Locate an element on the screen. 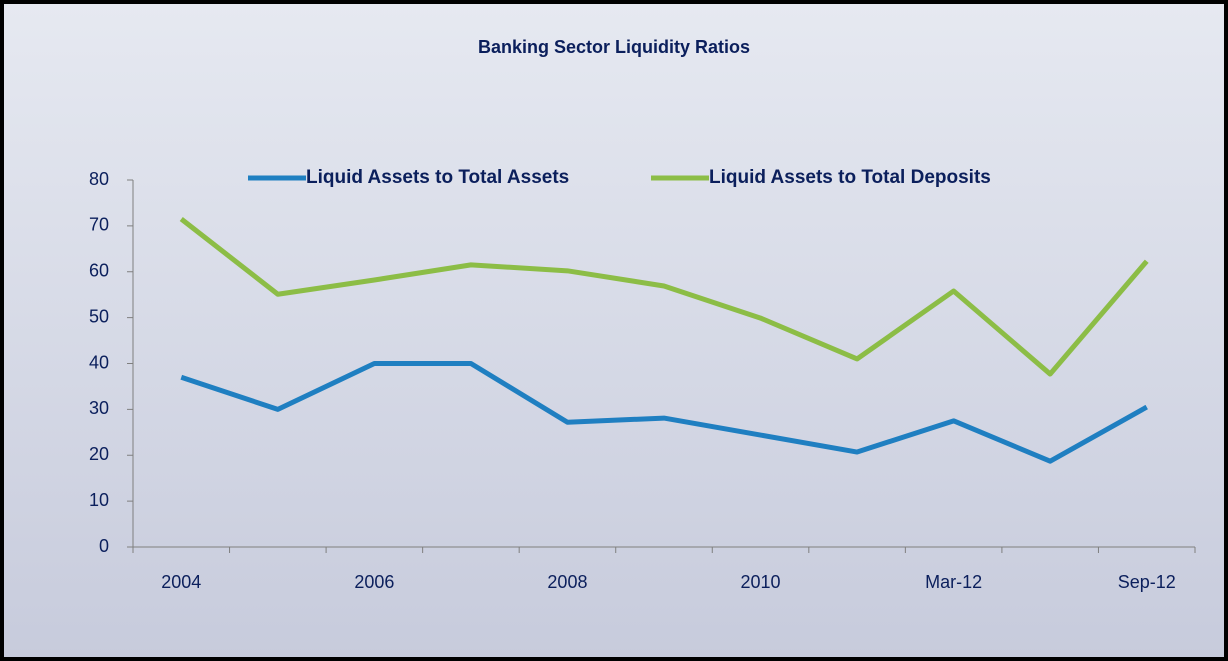 The width and height of the screenshot is (1228, 661). series-line is located at coordinates (664, 412).